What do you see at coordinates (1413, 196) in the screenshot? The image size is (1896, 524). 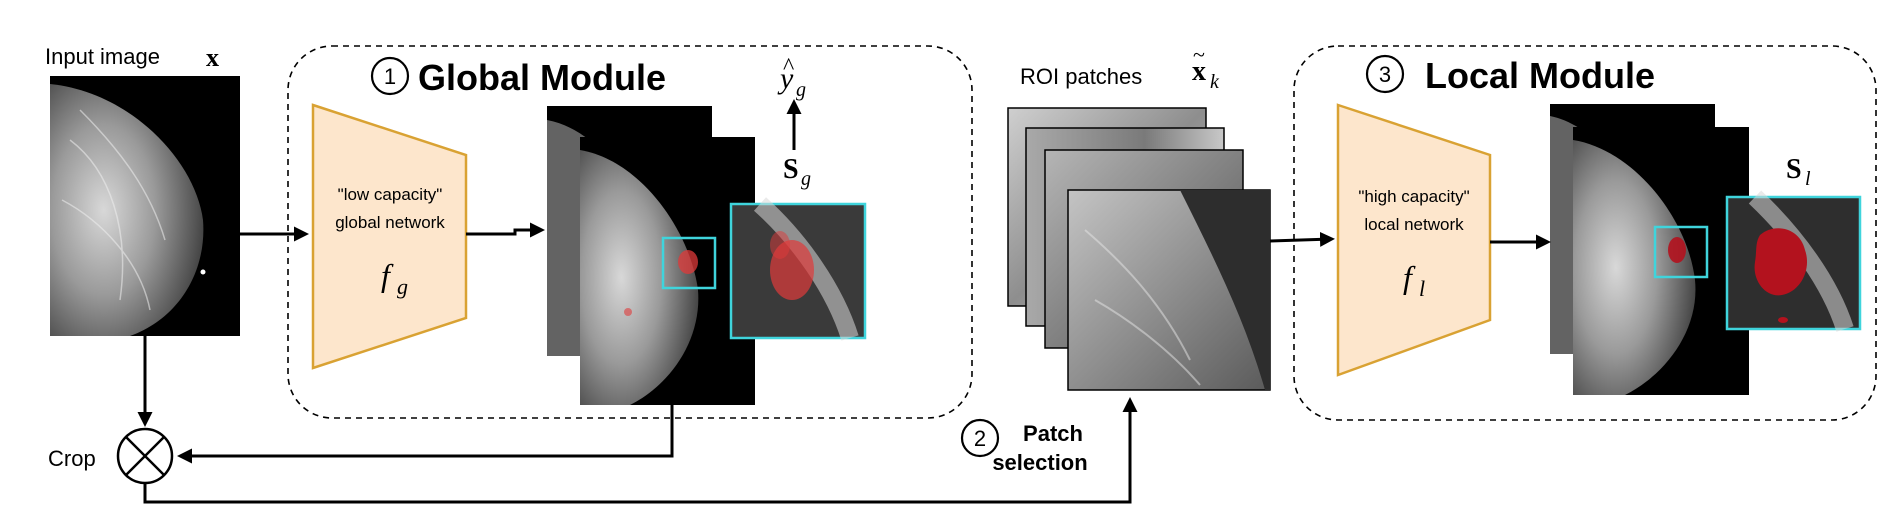 I see `local-network-line1: "high capacity"` at bounding box center [1413, 196].